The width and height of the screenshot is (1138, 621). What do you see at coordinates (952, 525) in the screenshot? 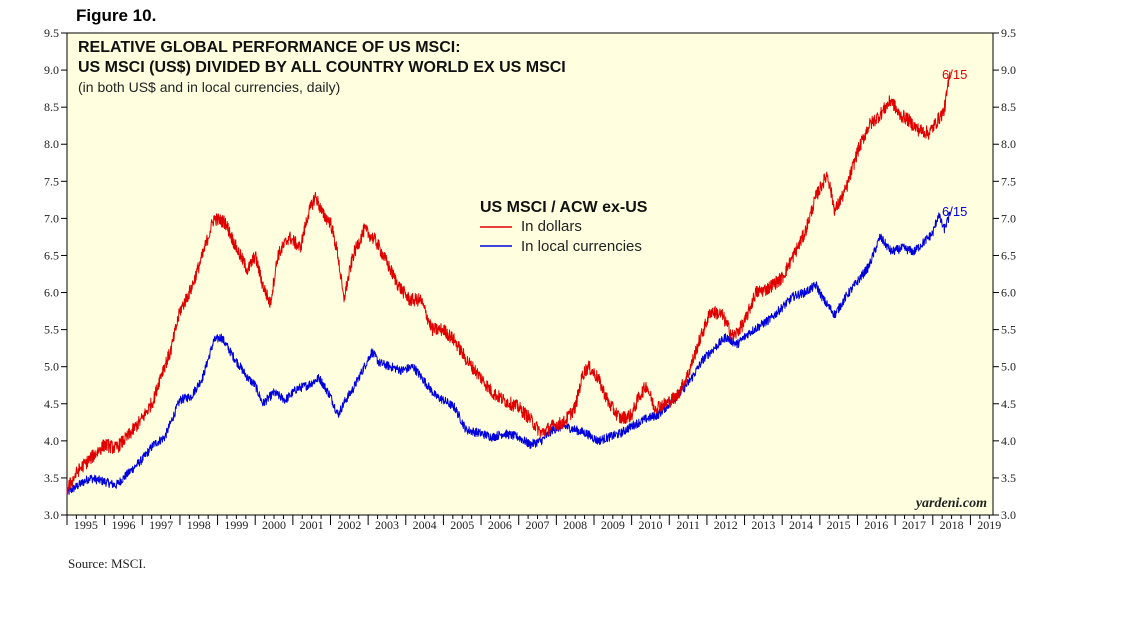
I see `x-tick-label: 2018` at bounding box center [952, 525].